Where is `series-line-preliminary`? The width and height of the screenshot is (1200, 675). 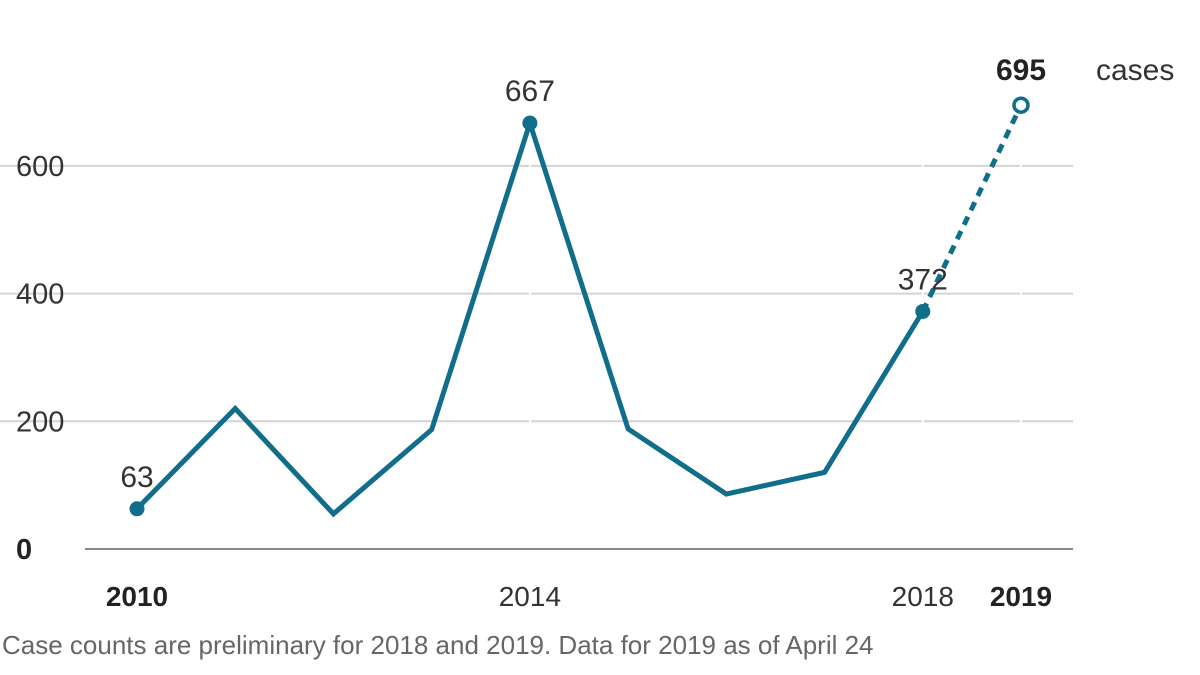 series-line-preliminary is located at coordinates (972, 208).